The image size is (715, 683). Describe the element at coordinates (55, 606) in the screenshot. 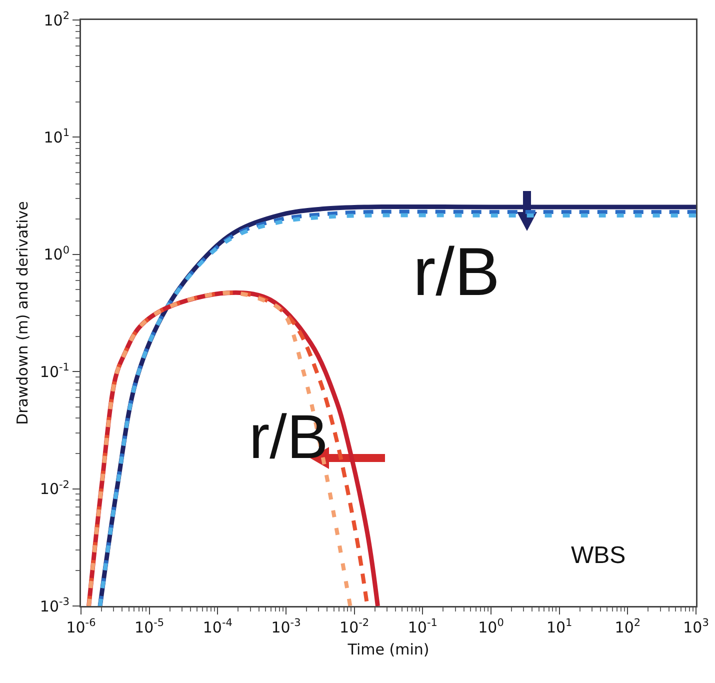

I see `y-tick-label: 10$^{-3}$` at that location.